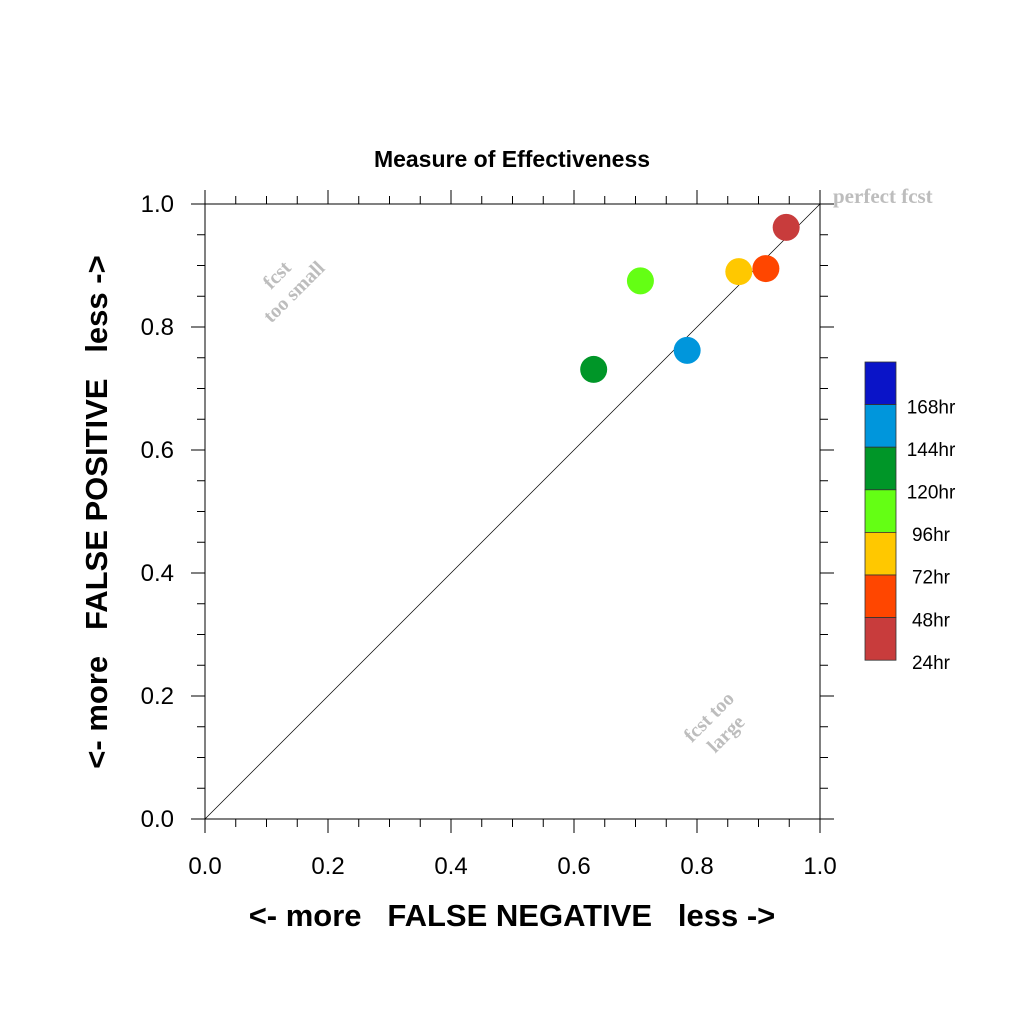 This screenshot has height=1024, width=1024. I want to click on x-tick-label: 0.4, so click(450, 866).